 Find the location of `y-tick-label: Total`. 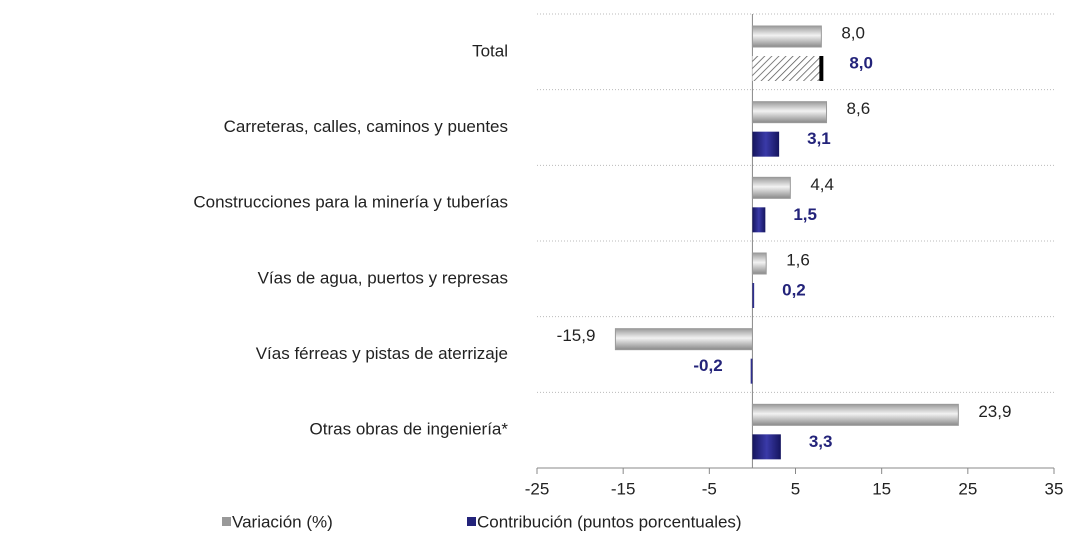

y-tick-label: Total is located at coordinates (490, 50).